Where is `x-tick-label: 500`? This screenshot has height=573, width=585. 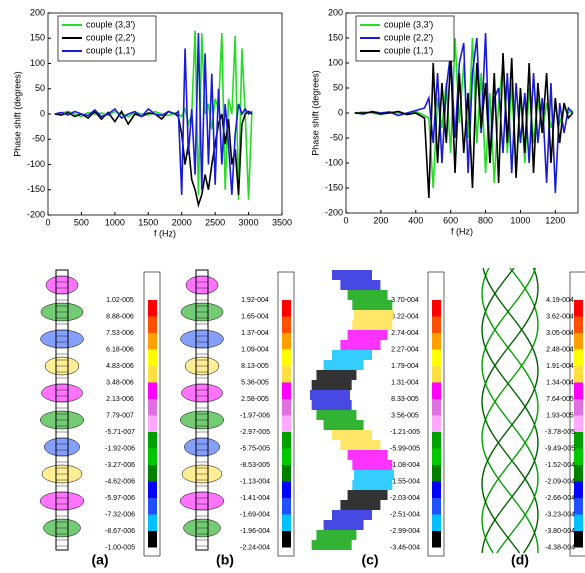 x-tick-label: 500 is located at coordinates (81, 222).